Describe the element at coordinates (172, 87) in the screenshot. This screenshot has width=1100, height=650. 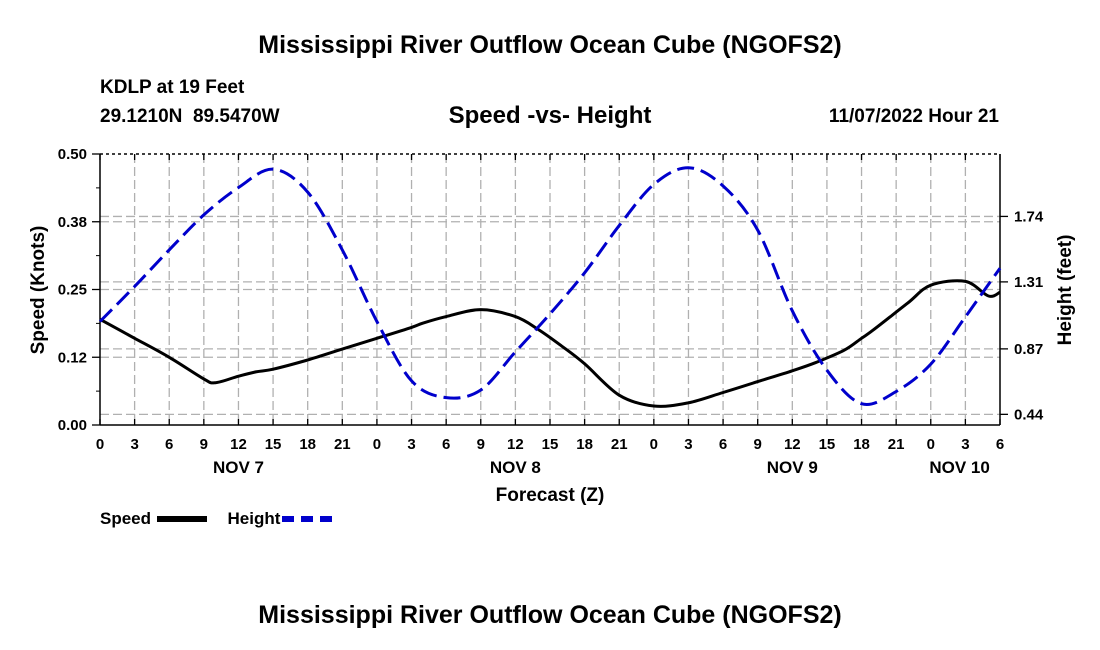
I see `station-label: KDLP at 19 Feet` at that location.